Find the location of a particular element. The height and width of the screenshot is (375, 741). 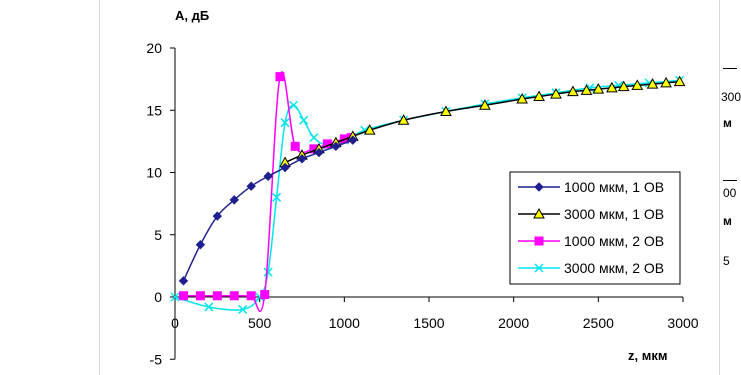

y-tick-label: 20 is located at coordinates (154, 48).